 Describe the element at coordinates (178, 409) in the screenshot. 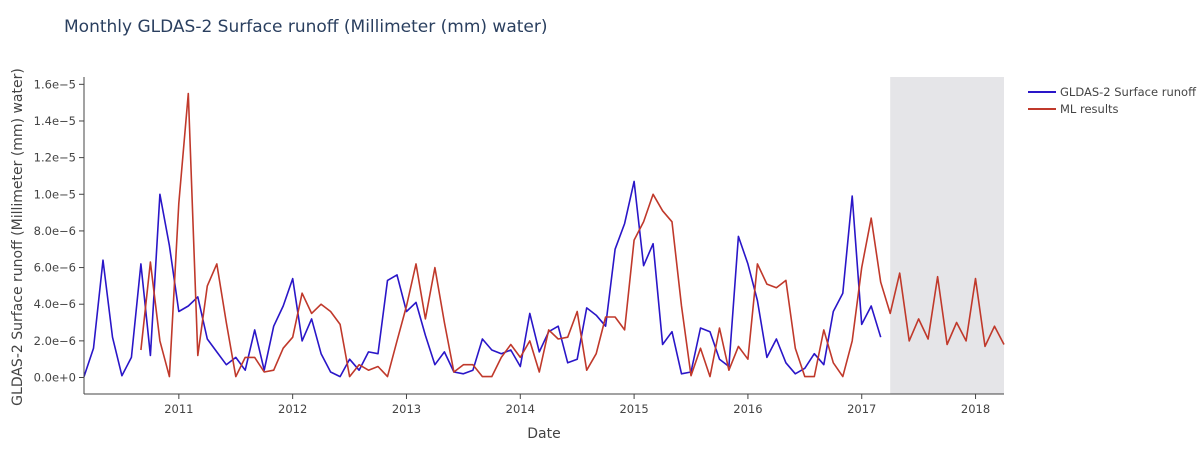

I see `x-tick-label: 2011` at that location.